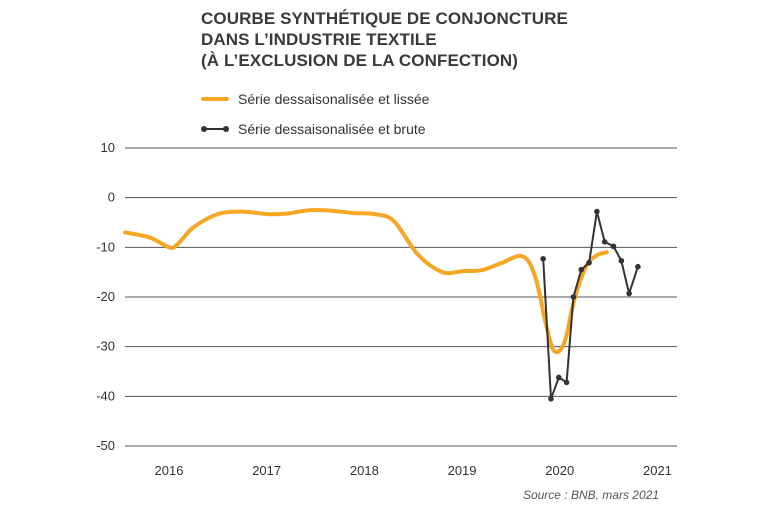  I want to click on y-tick-label: 0, so click(111, 197).